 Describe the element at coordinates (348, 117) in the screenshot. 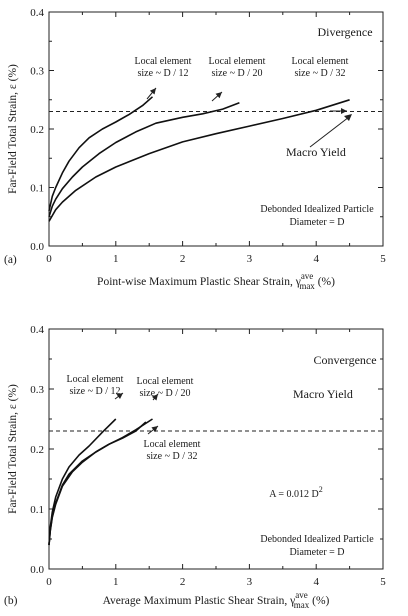

I see `macro-yield-arrowhead` at that location.